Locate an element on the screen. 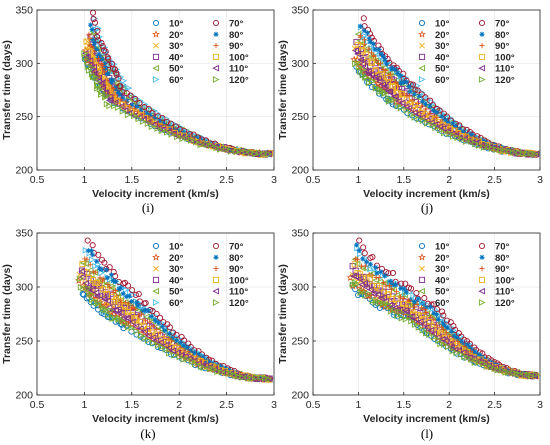  x-tick-label: 0.5 is located at coordinates (37, 180).